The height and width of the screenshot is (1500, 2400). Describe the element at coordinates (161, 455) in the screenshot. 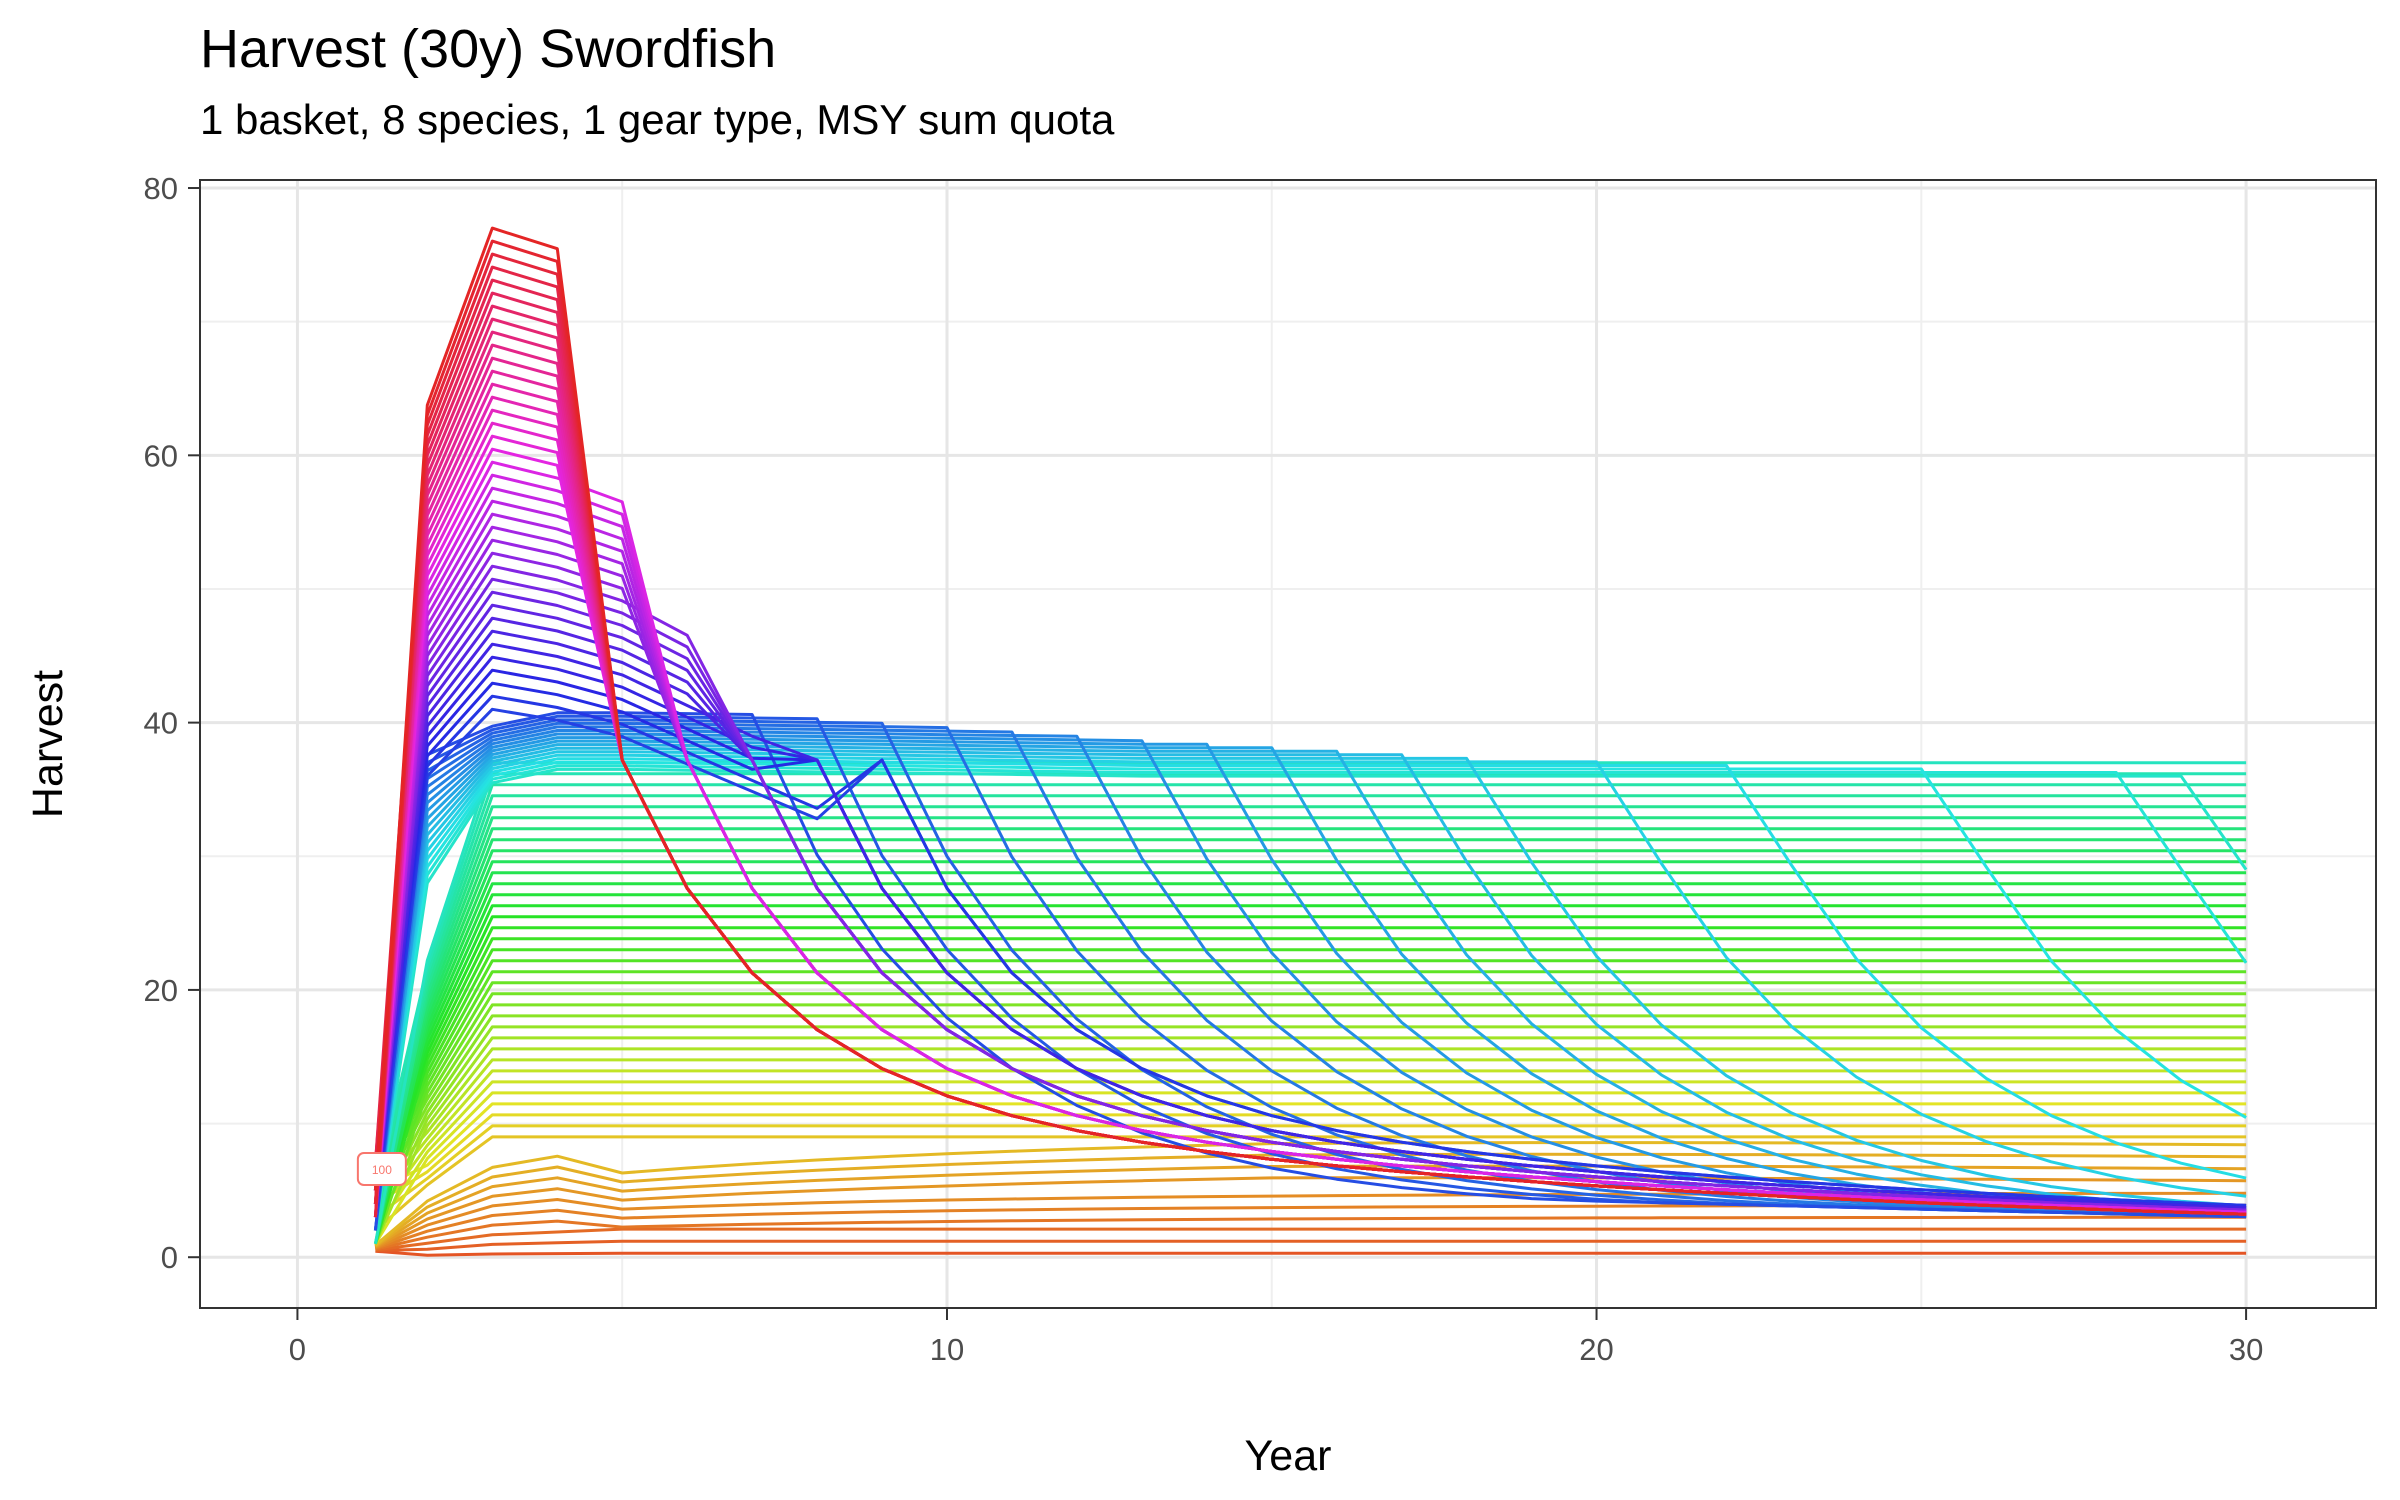

I see `y-tick-label: 60` at that location.